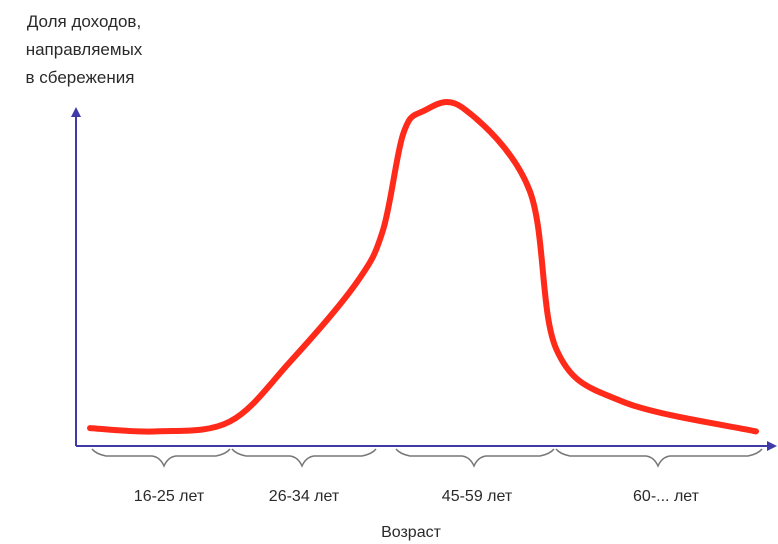 This screenshot has width=778, height=544. What do you see at coordinates (477, 496) in the screenshot?
I see `tick-label-45-59: 45-59 лет` at bounding box center [477, 496].